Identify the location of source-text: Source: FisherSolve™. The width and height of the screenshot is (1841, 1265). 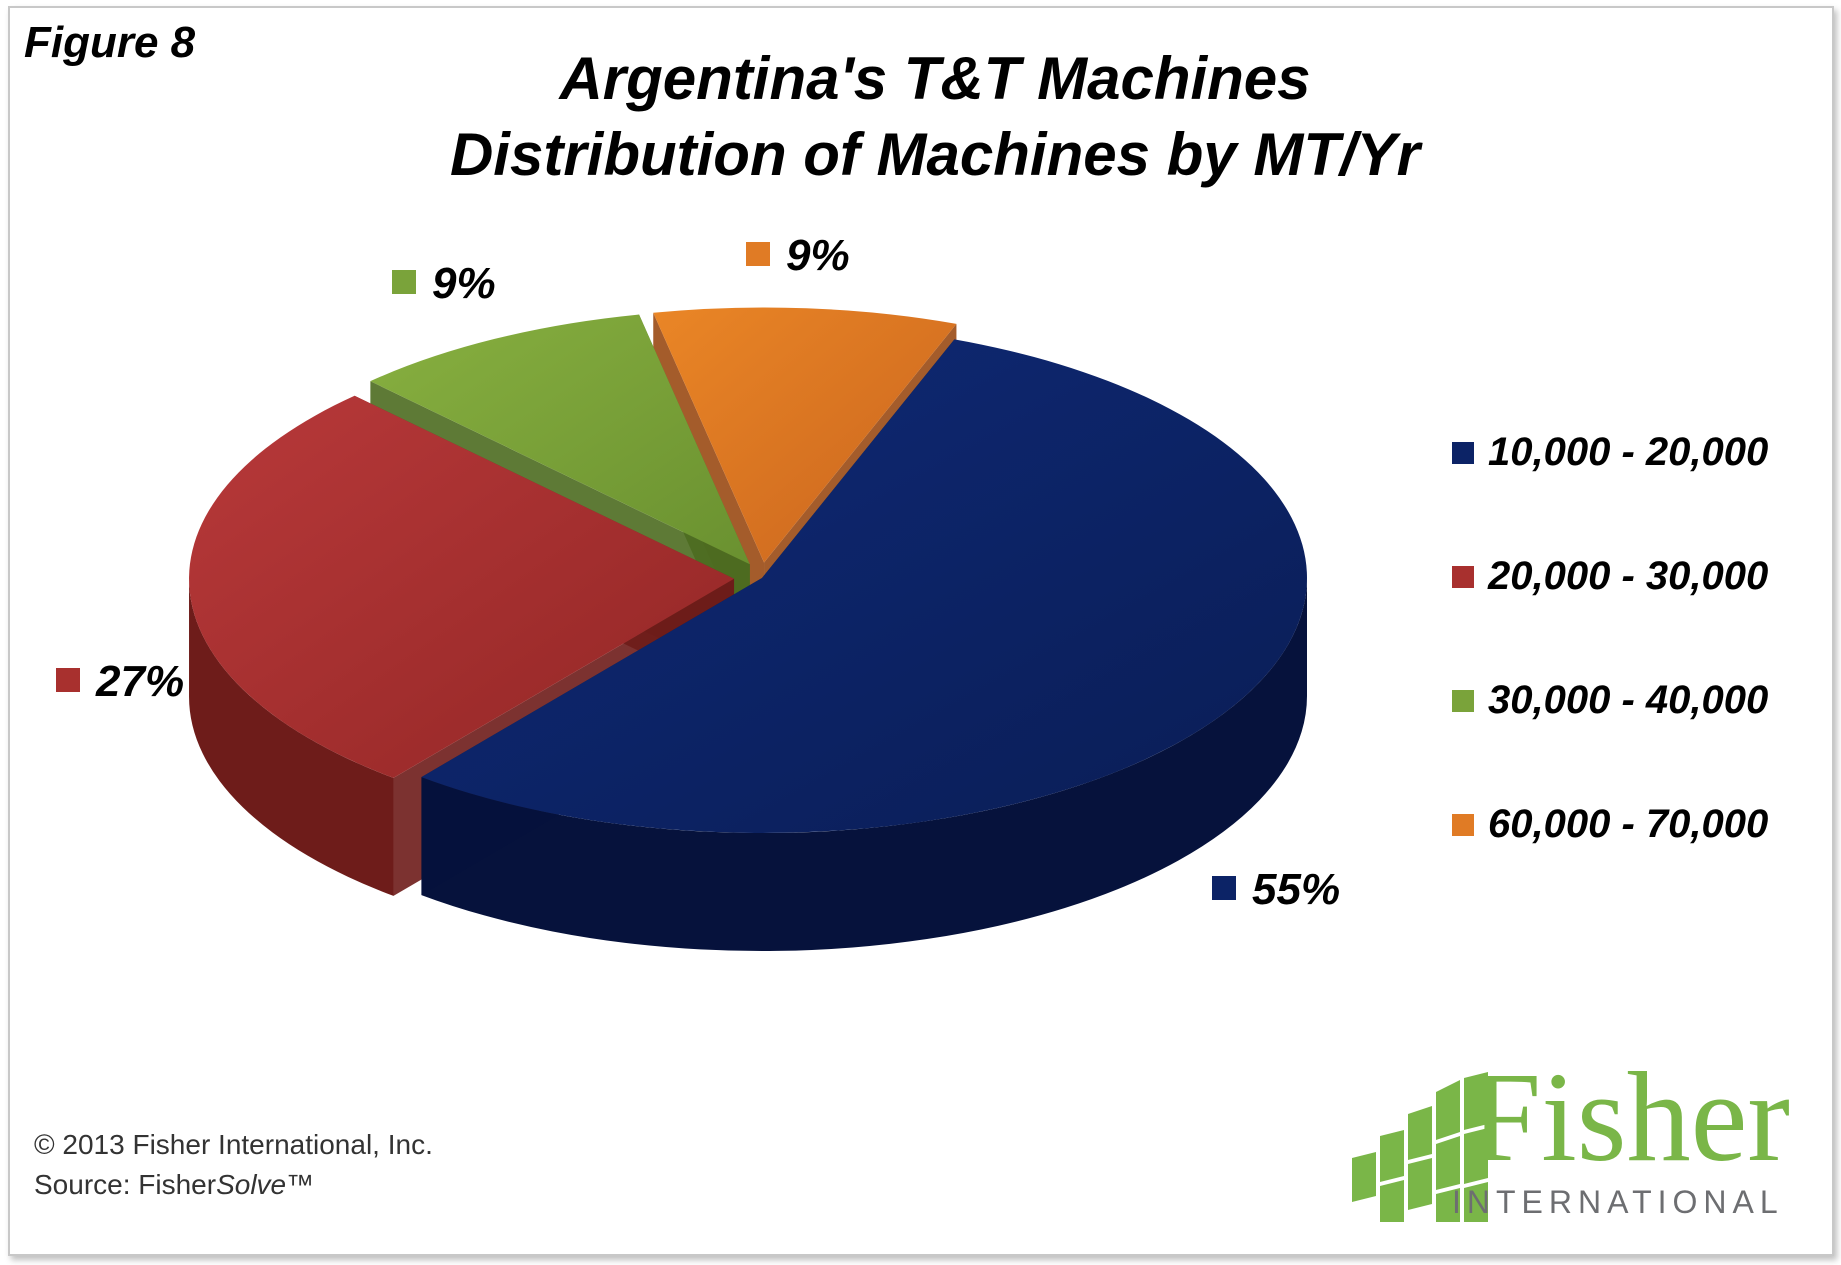
(174, 1185).